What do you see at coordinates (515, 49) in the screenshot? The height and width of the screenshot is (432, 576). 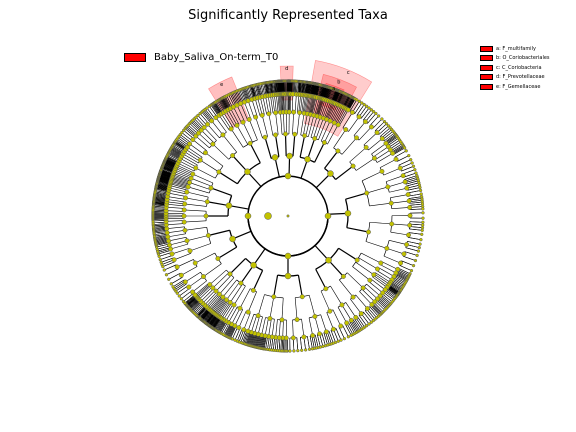 I see `taxa-legend-item: a: F_multifamily` at bounding box center [515, 49].